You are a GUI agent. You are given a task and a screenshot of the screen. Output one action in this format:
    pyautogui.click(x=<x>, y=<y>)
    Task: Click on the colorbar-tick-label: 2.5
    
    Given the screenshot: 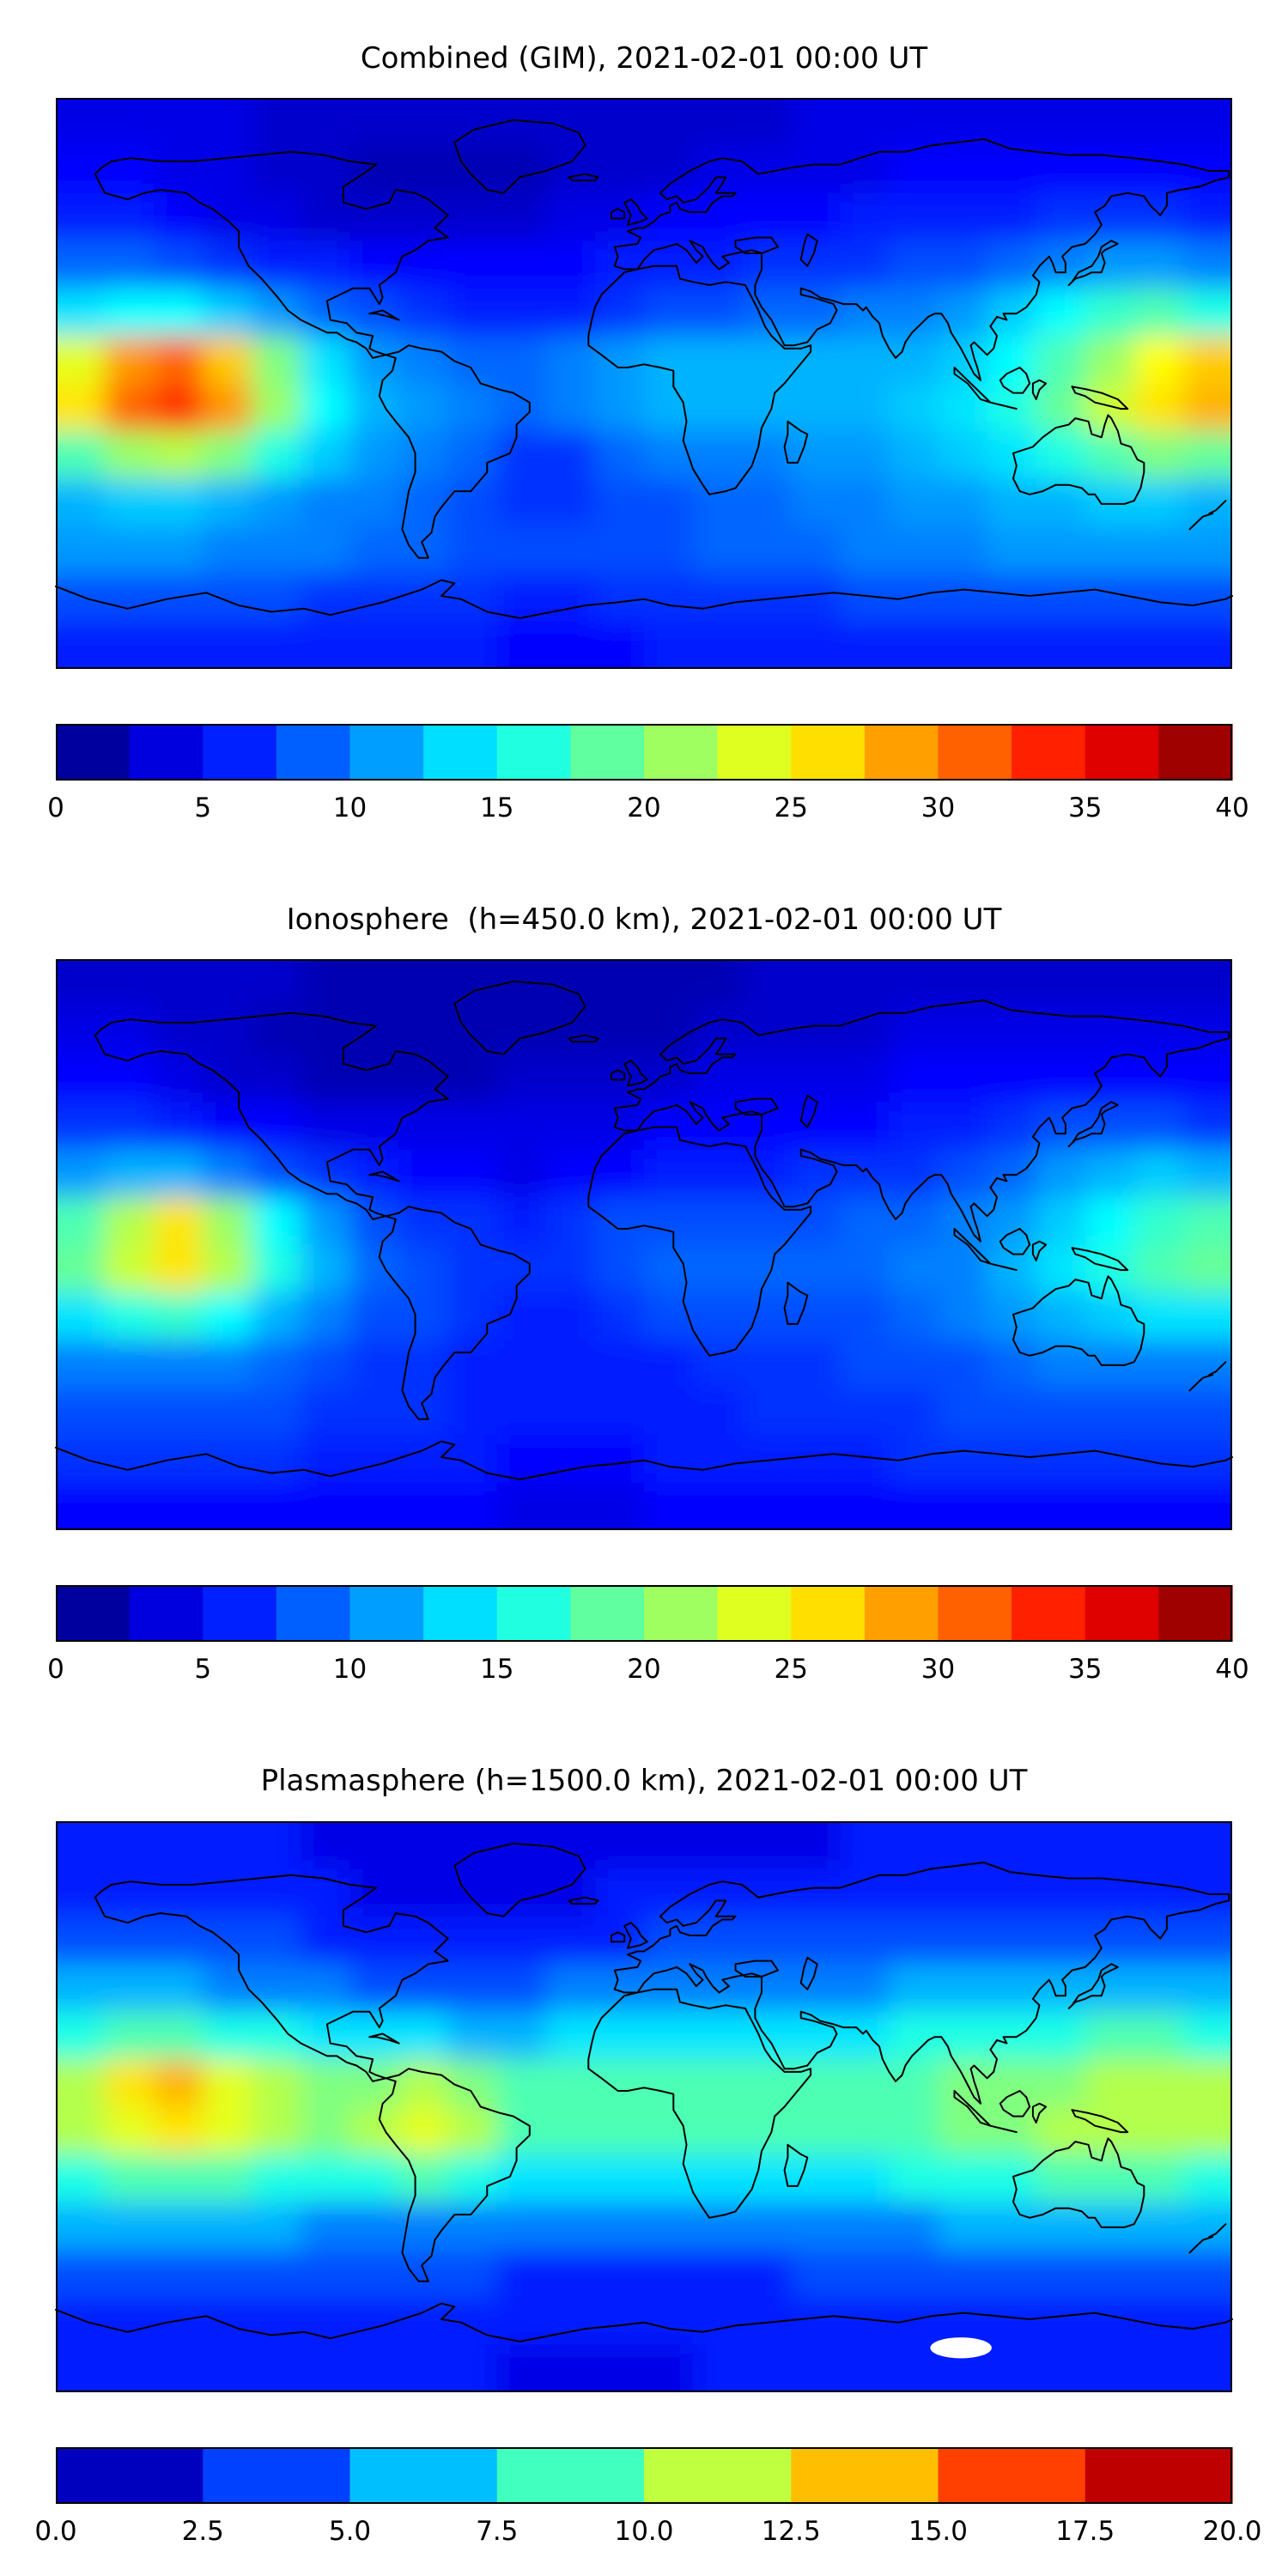 What is the action you would take?
    pyautogui.click(x=203, y=2531)
    